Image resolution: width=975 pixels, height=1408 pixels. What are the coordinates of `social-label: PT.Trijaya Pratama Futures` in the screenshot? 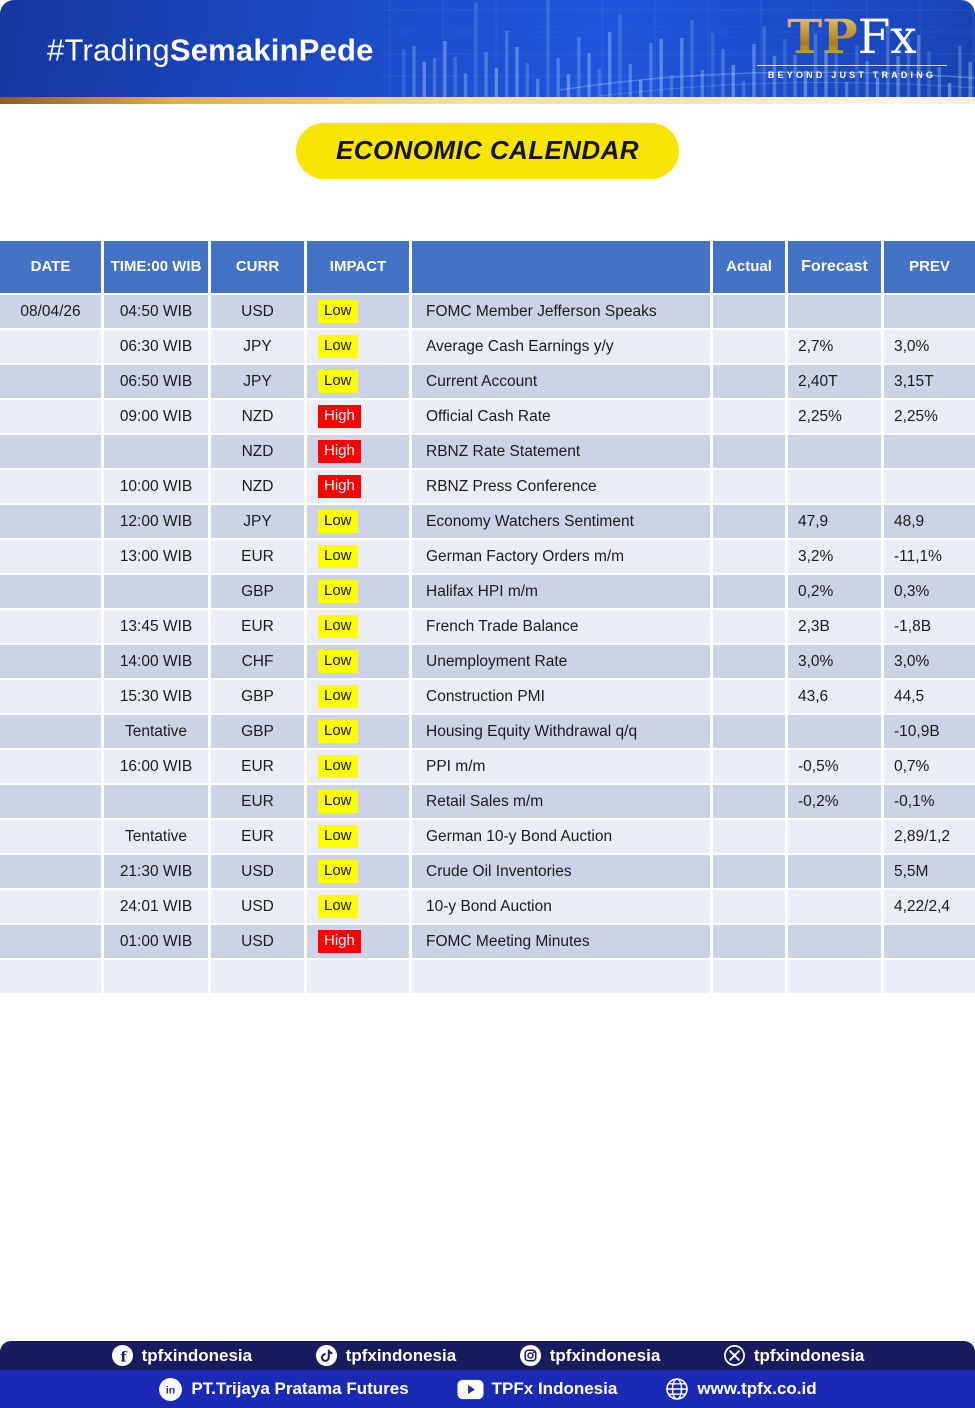 It's located at (300, 1388).